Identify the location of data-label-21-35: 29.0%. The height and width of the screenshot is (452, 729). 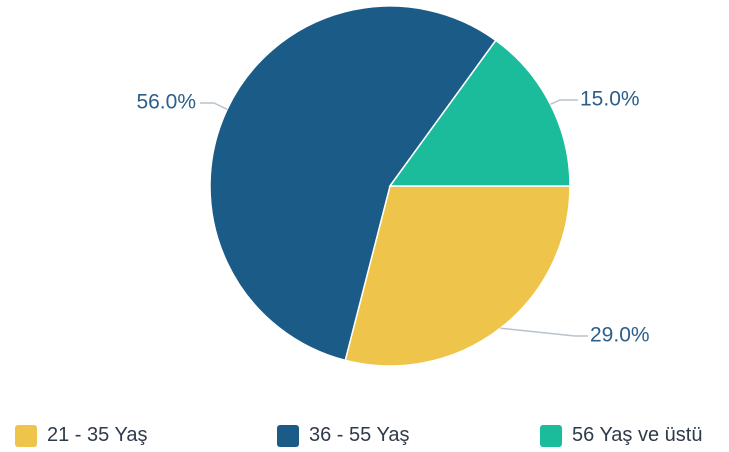
(620, 335).